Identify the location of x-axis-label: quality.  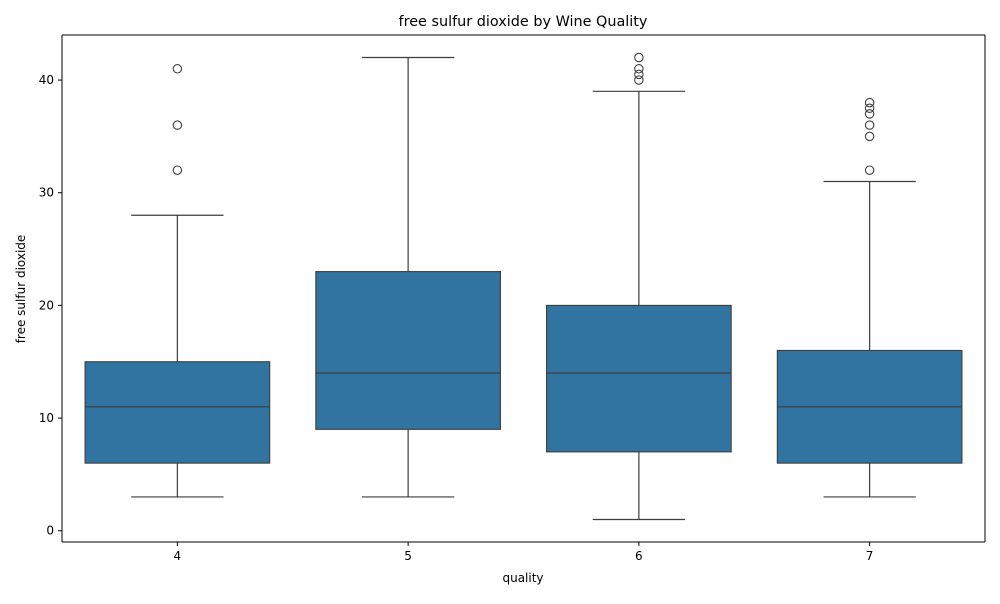
(522, 578).